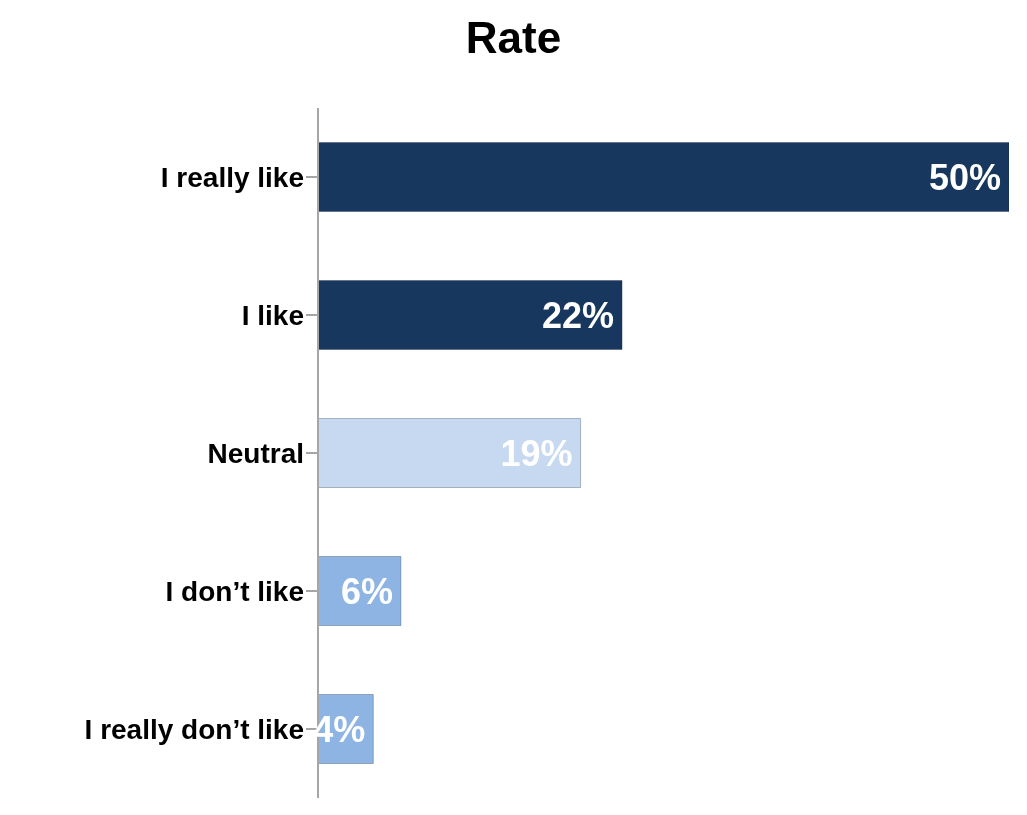  Describe the element at coordinates (234, 591) in the screenshot. I see `y-tick-label: I don’t like` at that location.